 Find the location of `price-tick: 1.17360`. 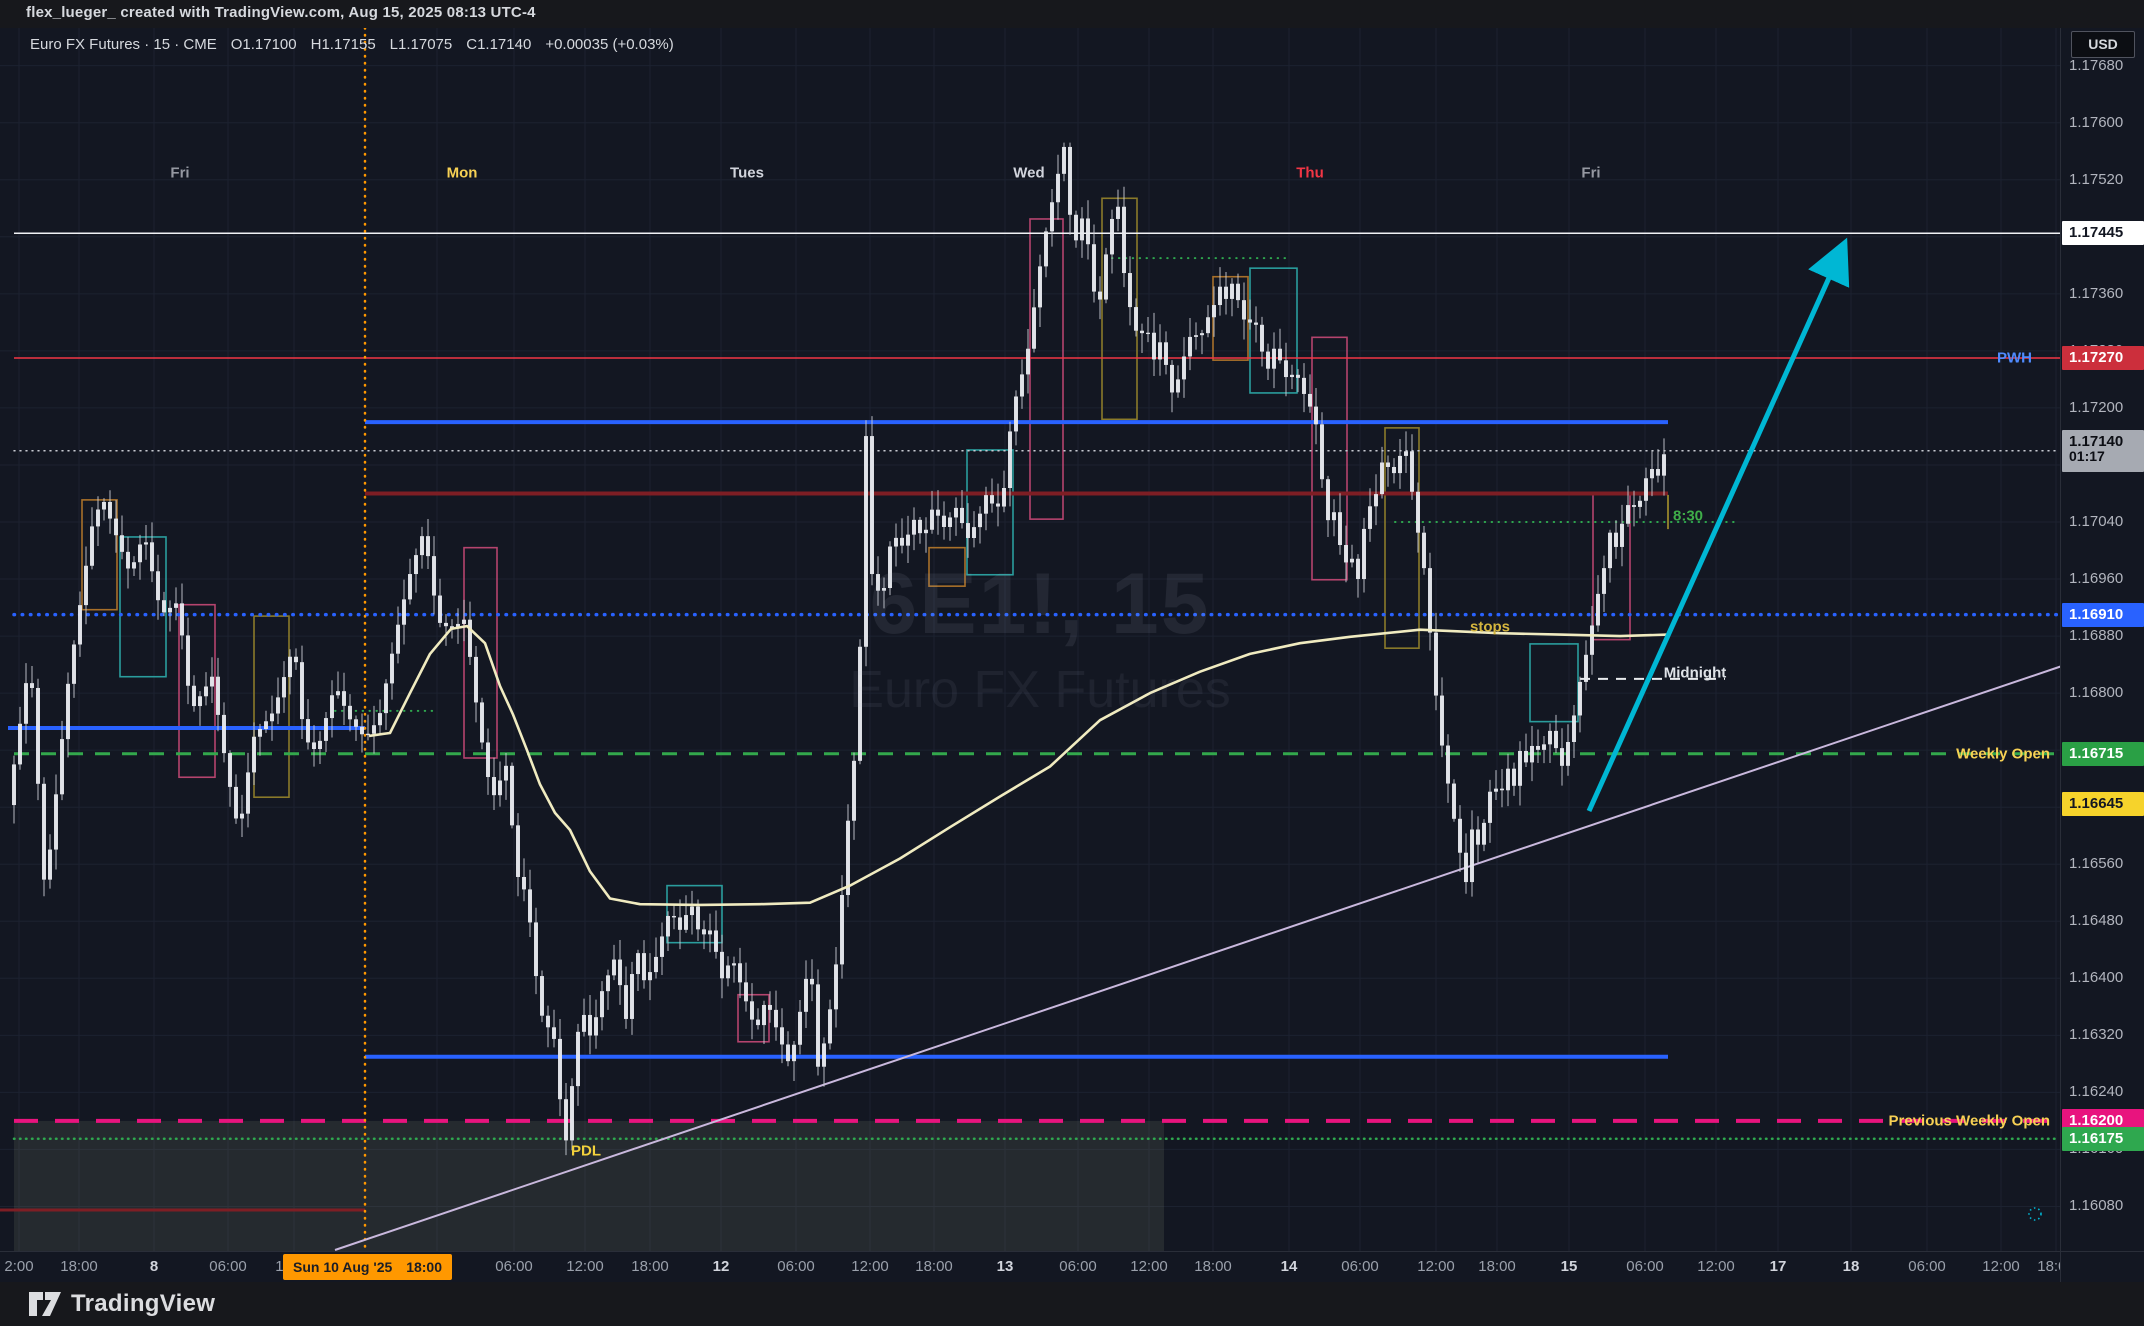

price-tick: 1.17360 is located at coordinates (2096, 293).